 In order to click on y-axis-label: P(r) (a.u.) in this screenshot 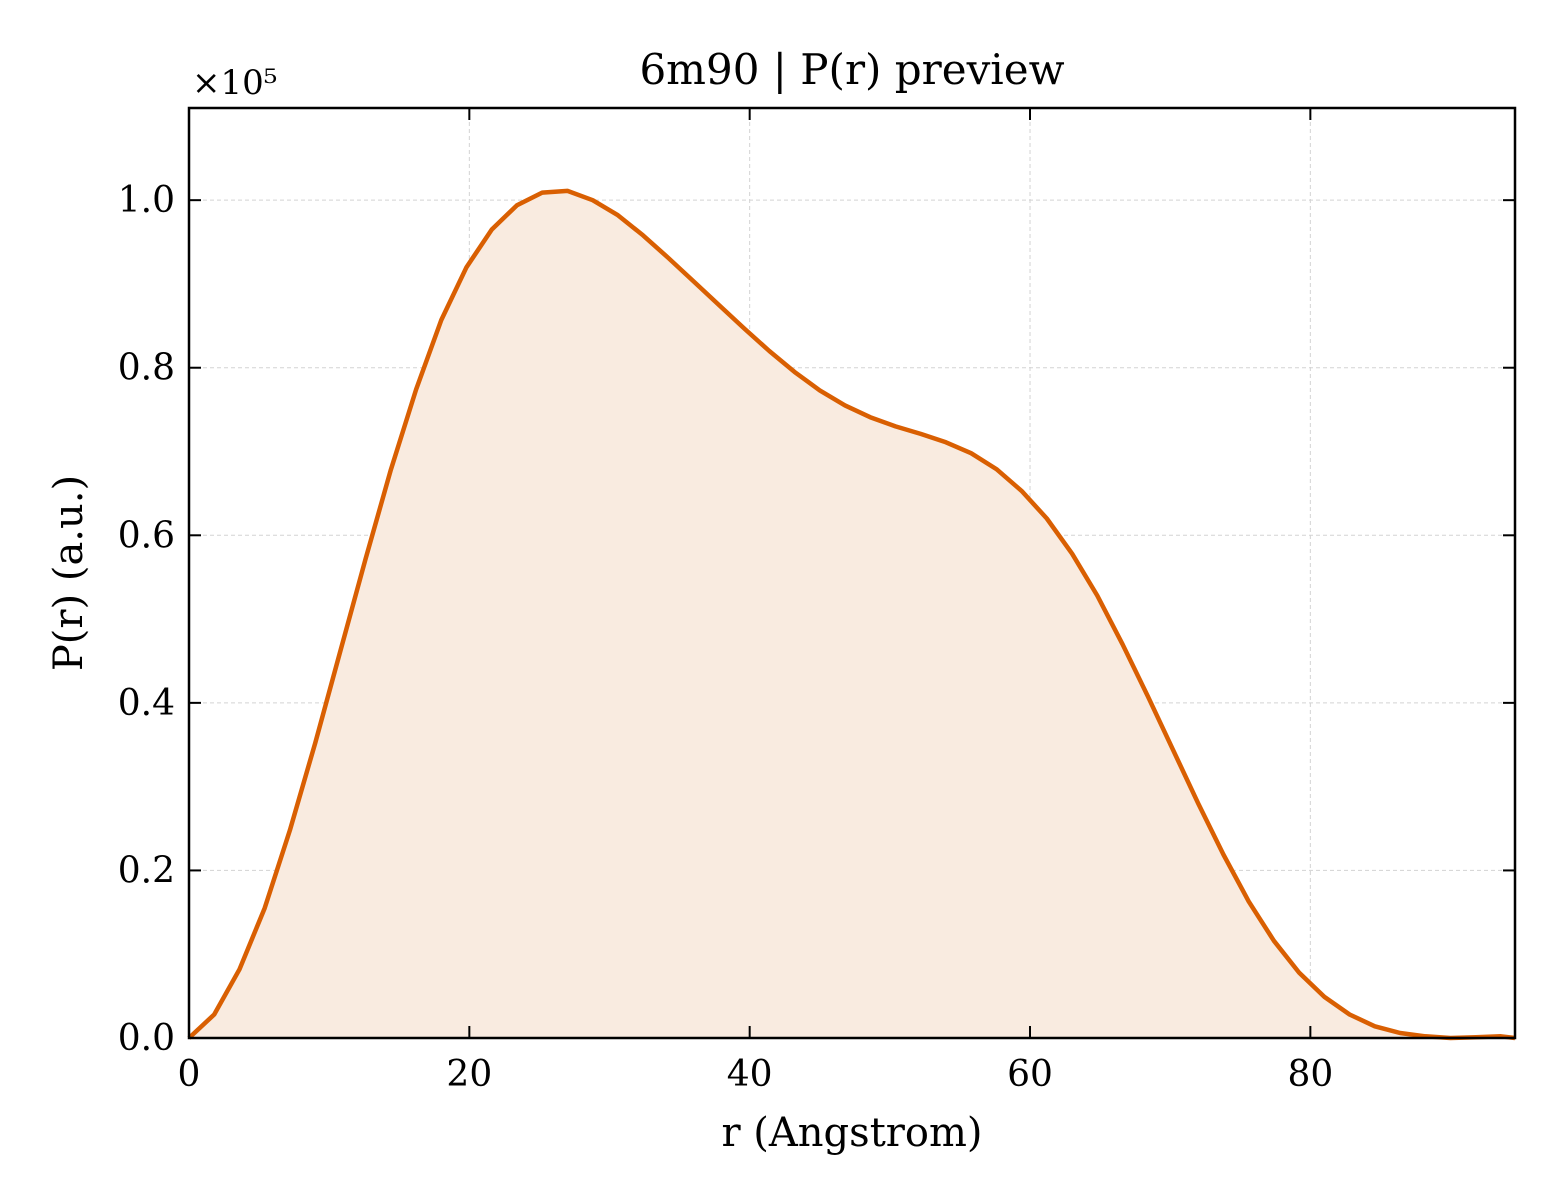, I will do `click(69, 573)`.